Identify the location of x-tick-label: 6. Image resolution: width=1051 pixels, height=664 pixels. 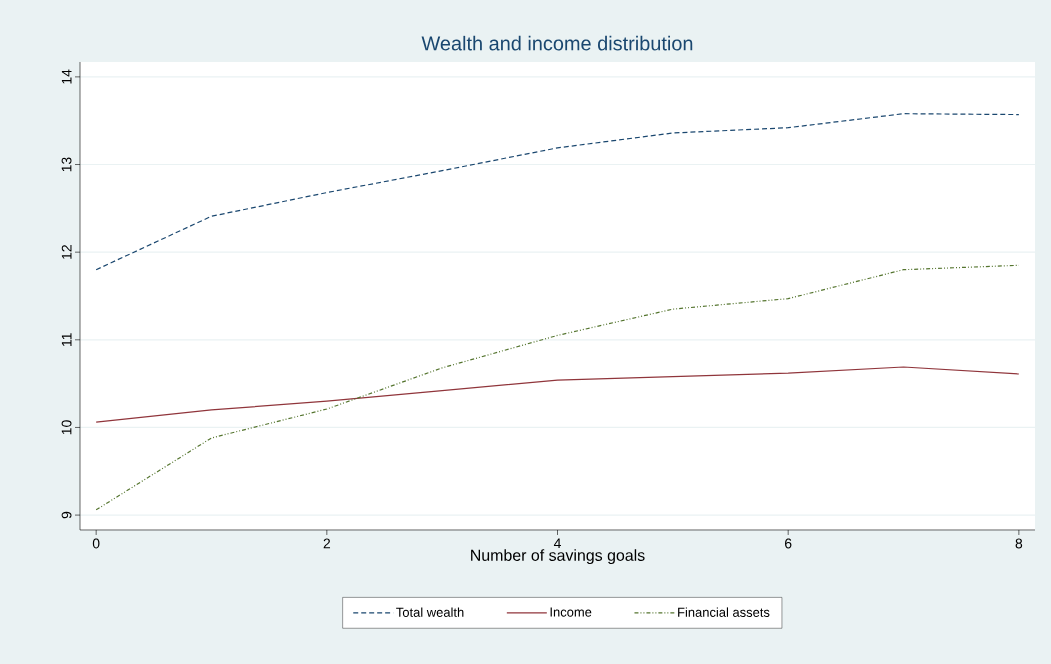
(788, 543).